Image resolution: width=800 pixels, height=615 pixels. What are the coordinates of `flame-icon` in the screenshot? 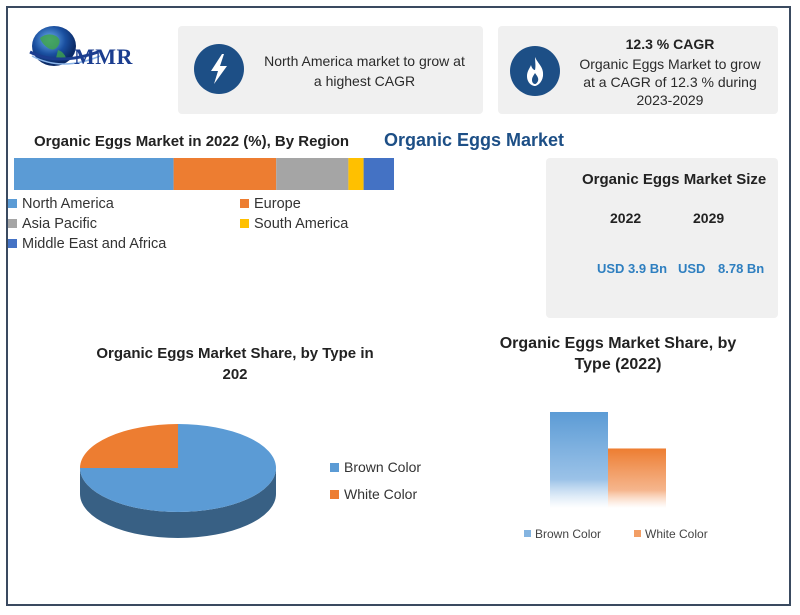 It's located at (535, 71).